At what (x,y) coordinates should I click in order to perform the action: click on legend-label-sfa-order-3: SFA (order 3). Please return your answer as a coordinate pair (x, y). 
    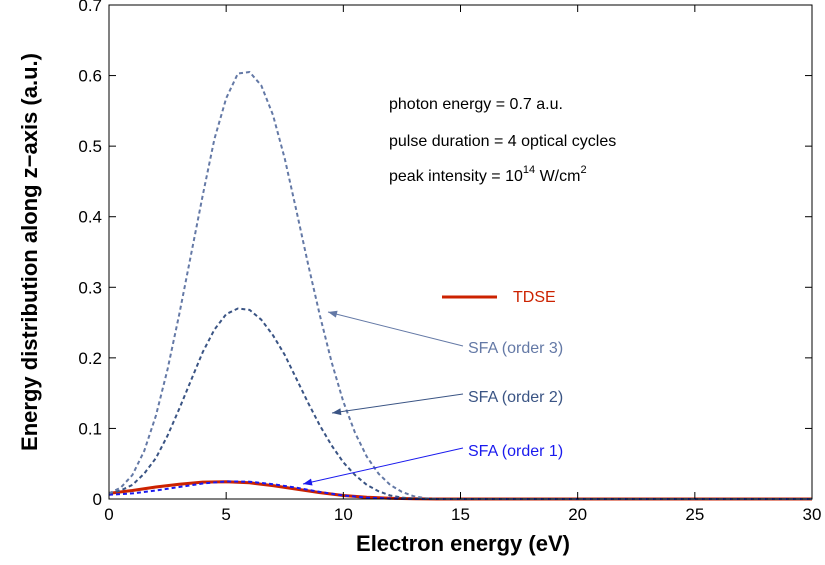
    Looking at the image, I should click on (515, 348).